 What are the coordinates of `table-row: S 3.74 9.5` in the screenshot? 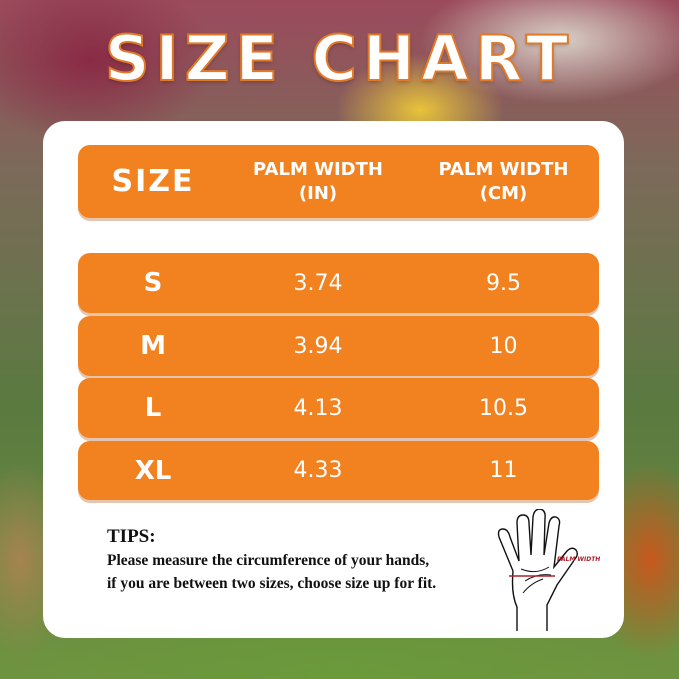 It's located at (338, 283).